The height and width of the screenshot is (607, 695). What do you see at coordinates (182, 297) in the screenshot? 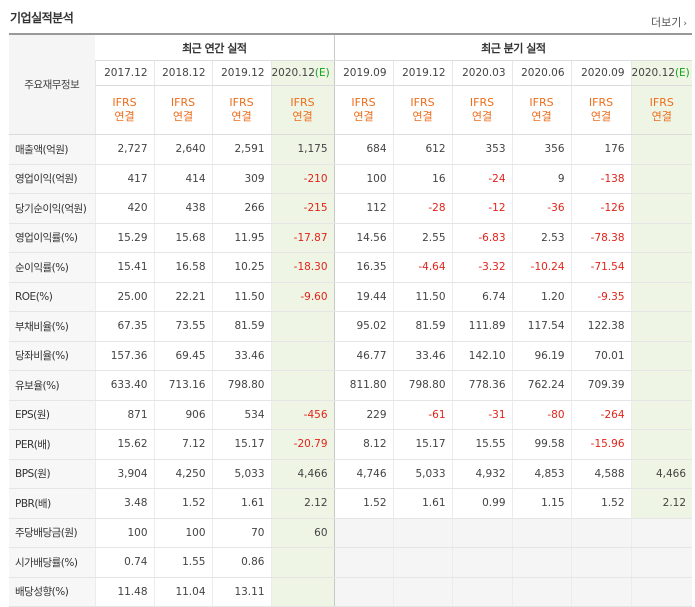
I see `value-cell: 22.21` at bounding box center [182, 297].